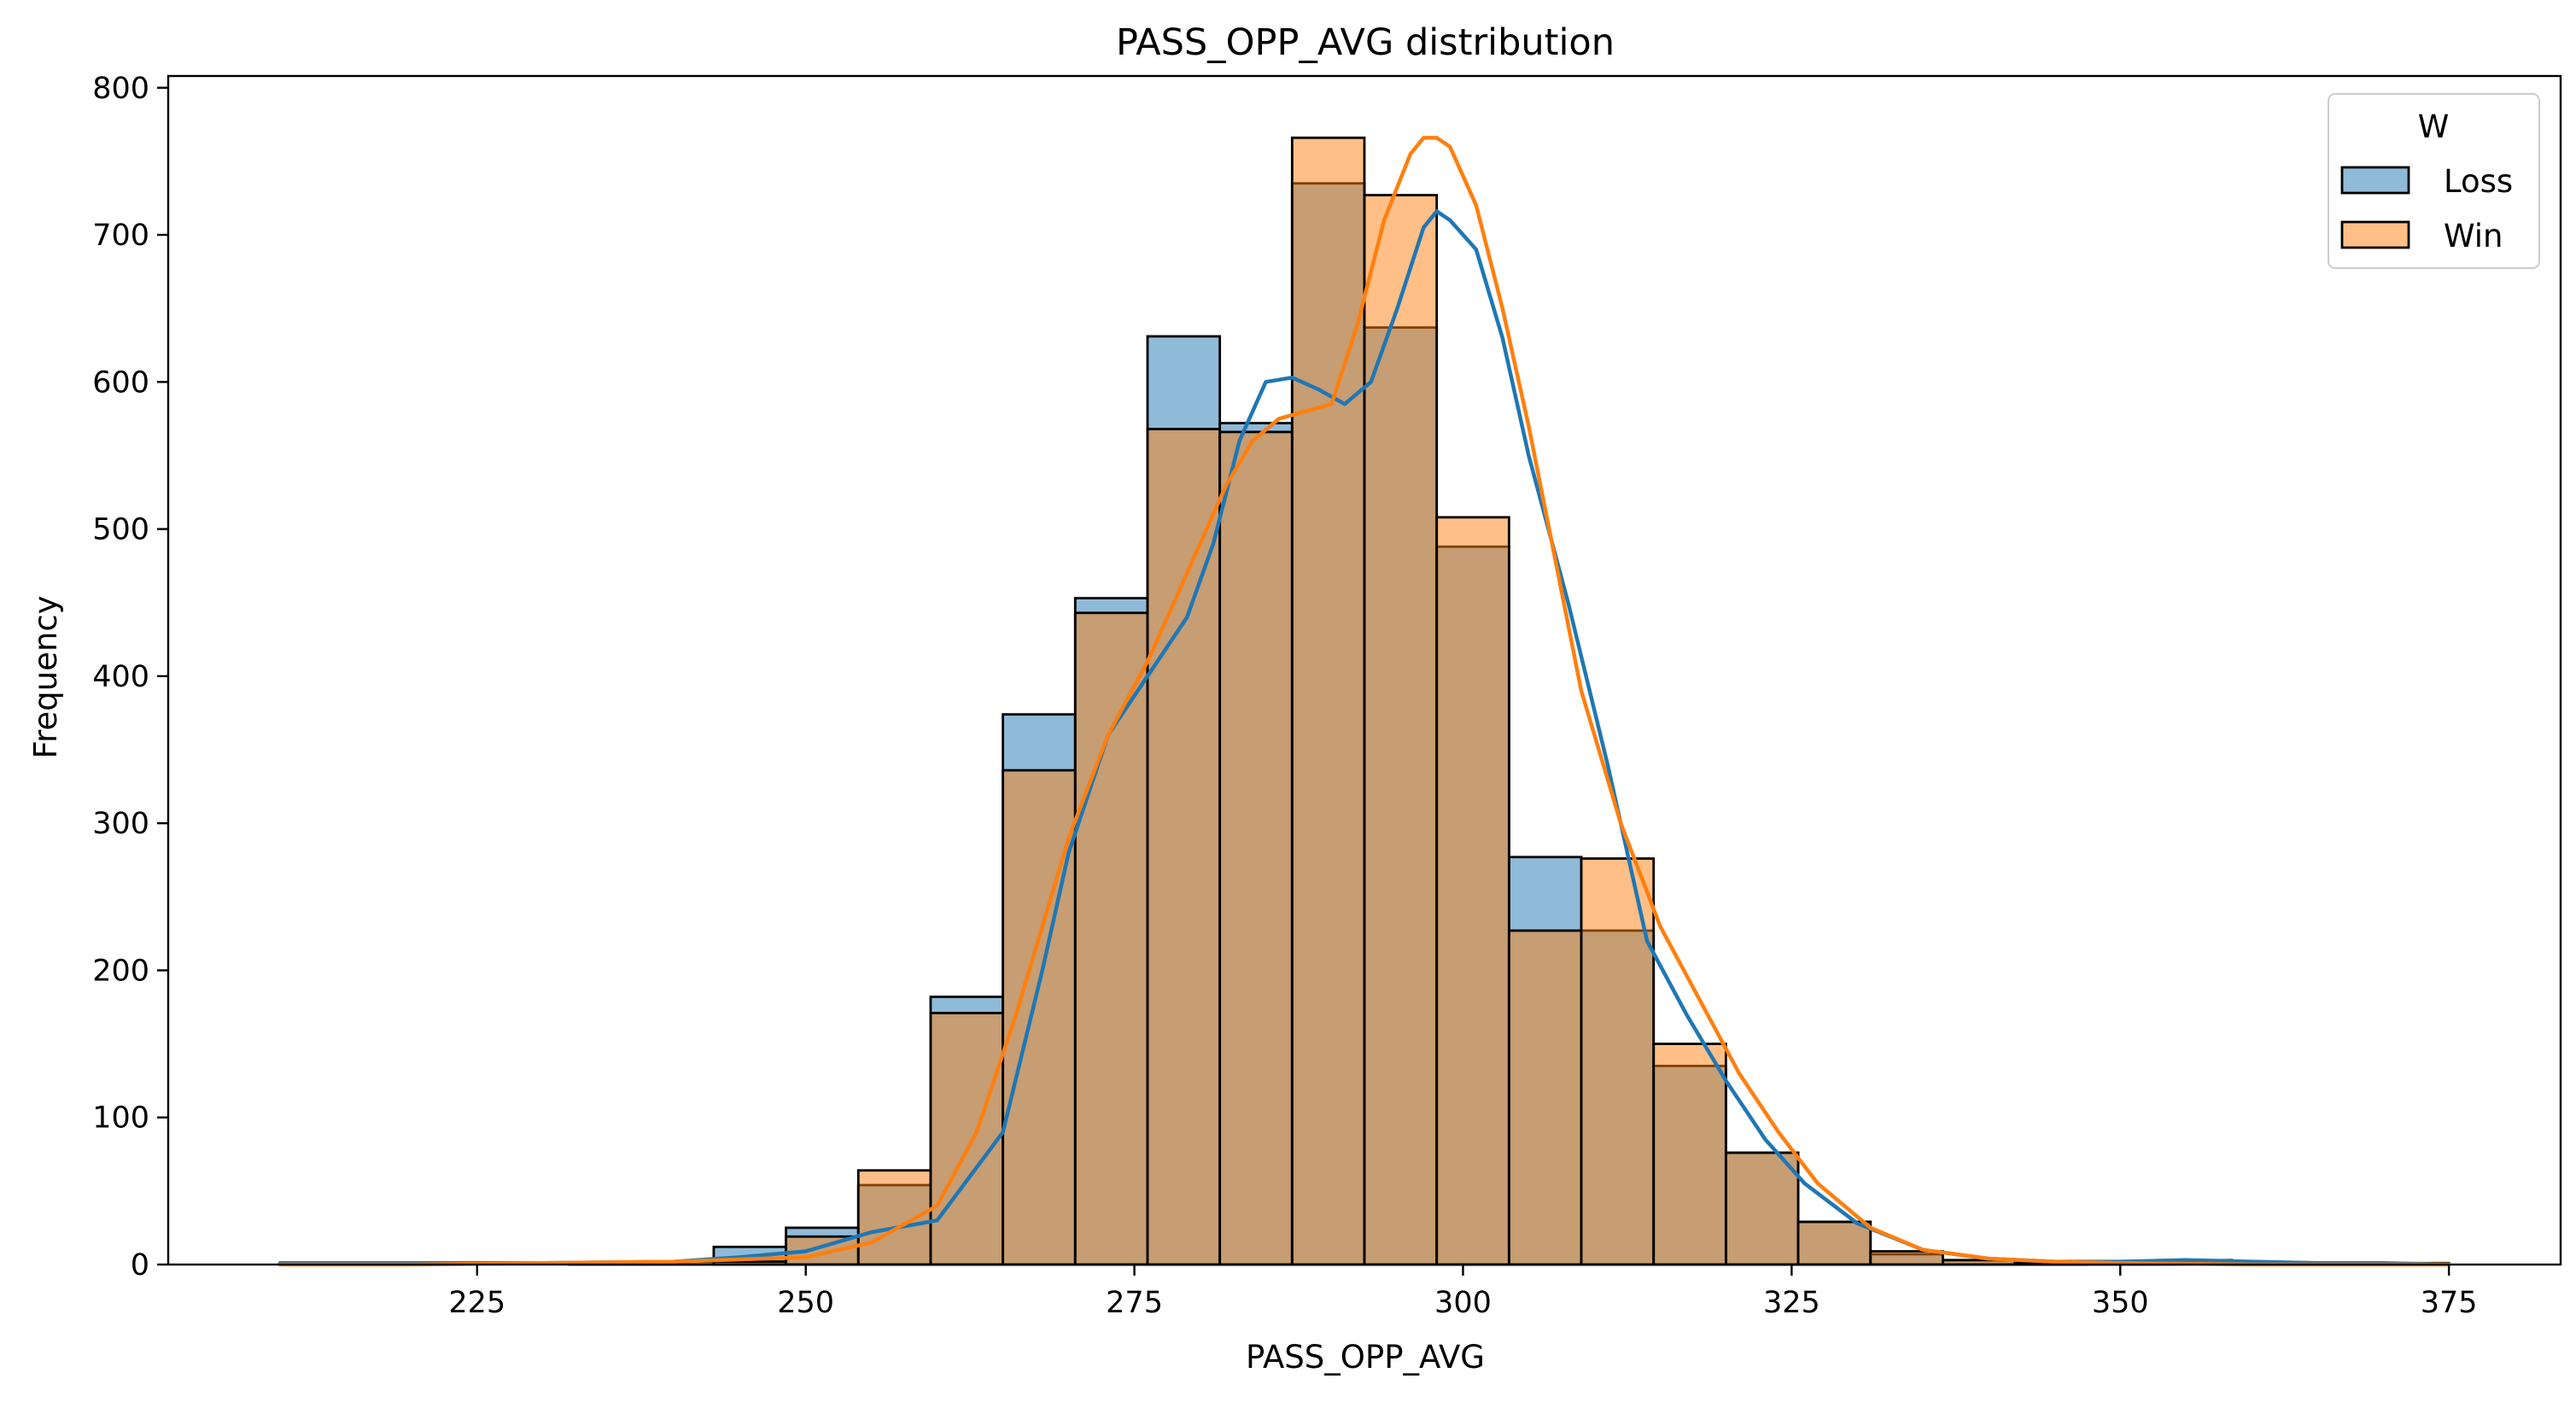 The image size is (2576, 1402). What do you see at coordinates (120, 89) in the screenshot?
I see `y-tick-label: 800` at bounding box center [120, 89].